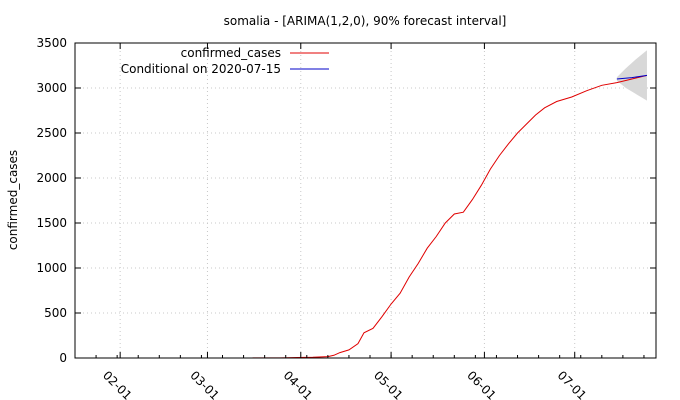 Image resolution: width=680 pixels, height=400 pixels. I want to click on x-tick-label: 07-01, so click(572, 384).